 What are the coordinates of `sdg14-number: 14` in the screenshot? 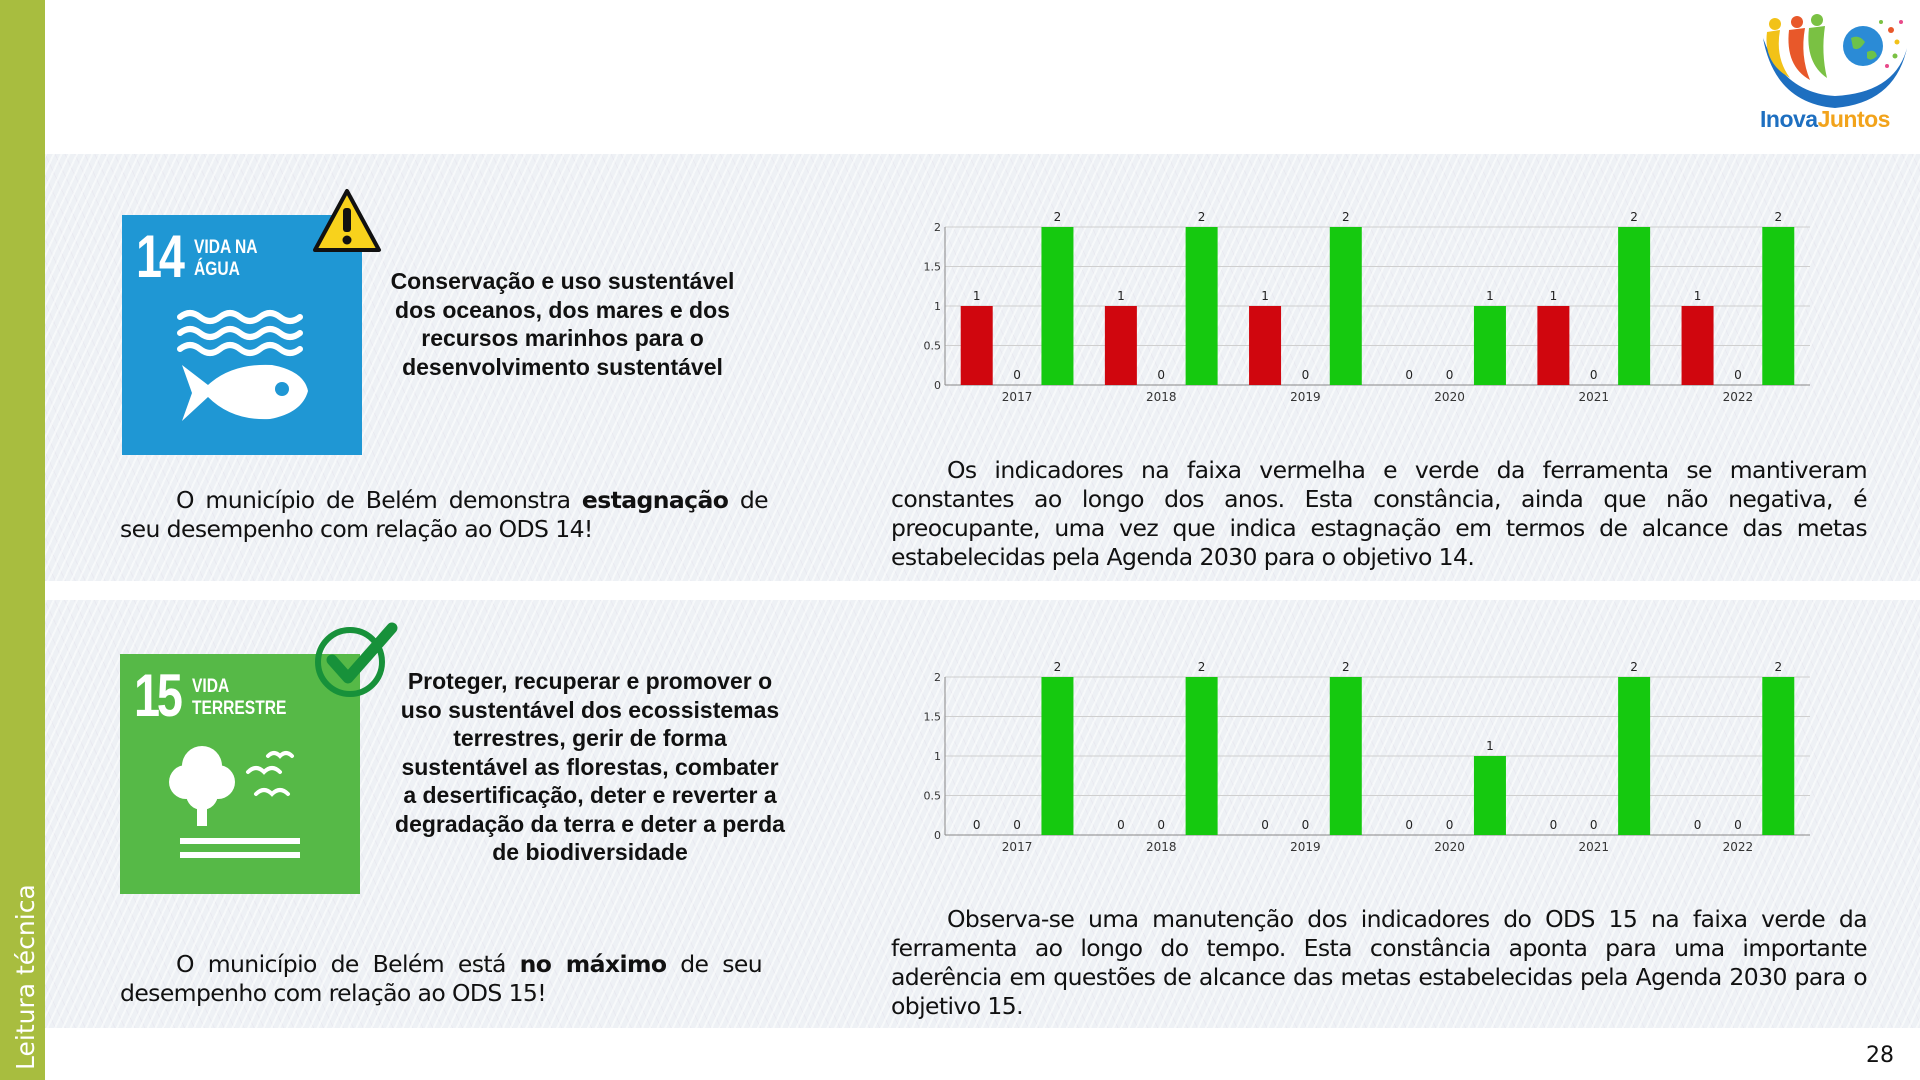 It's located at (160, 256).